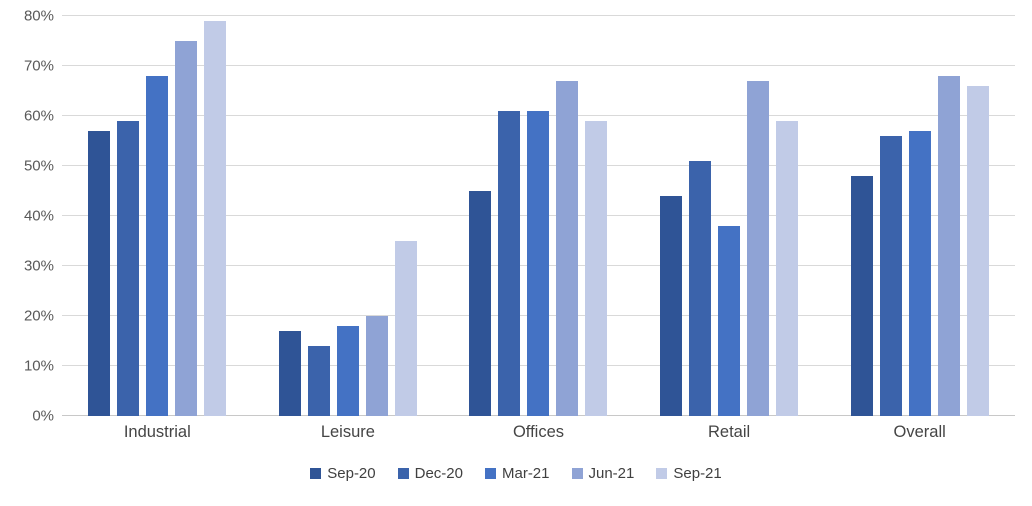  Describe the element at coordinates (157, 246) in the screenshot. I see `bar-mar-21-industrial` at that location.